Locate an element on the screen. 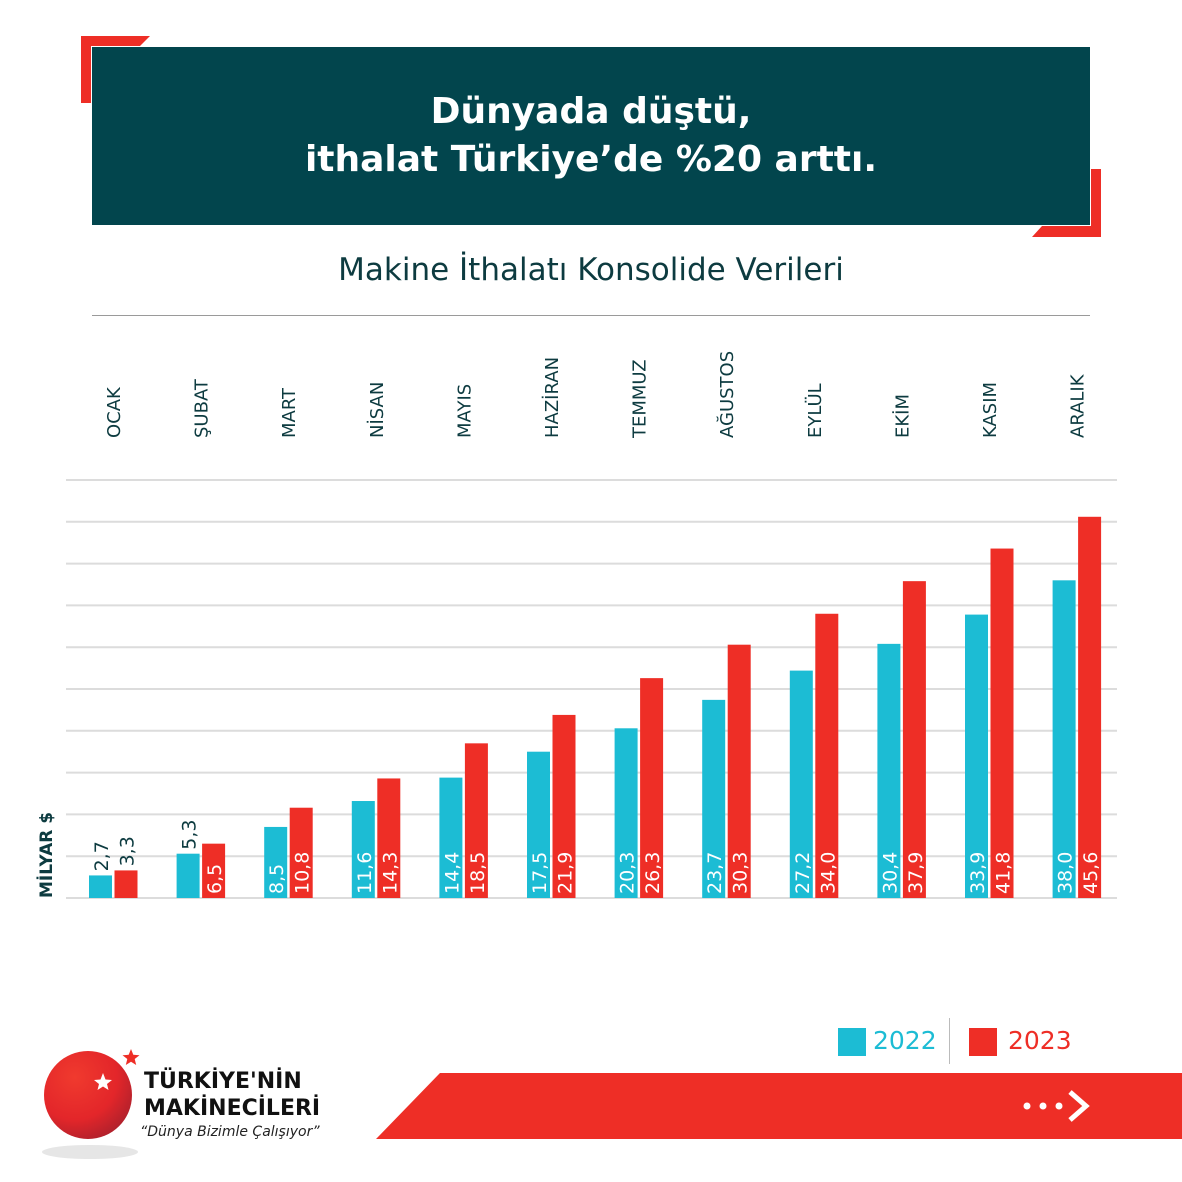 The height and width of the screenshot is (1182, 1182). month-label: EYLÜL is located at coordinates (815, 410).